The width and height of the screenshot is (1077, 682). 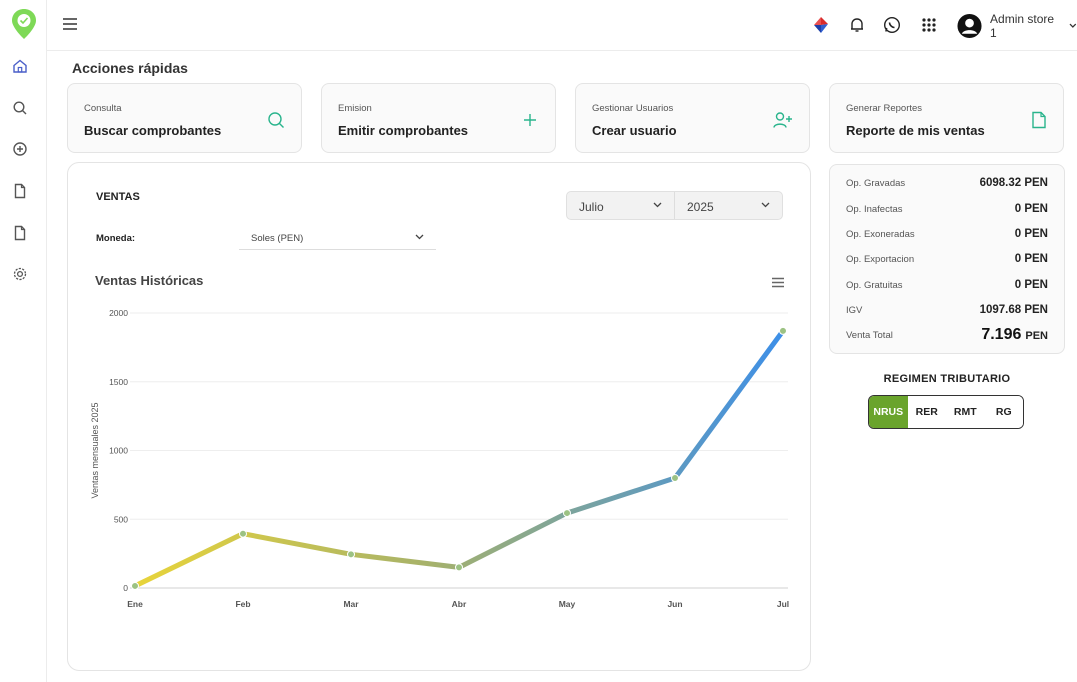 I want to click on summary-label: Op. Exportacion, so click(x=880, y=259).